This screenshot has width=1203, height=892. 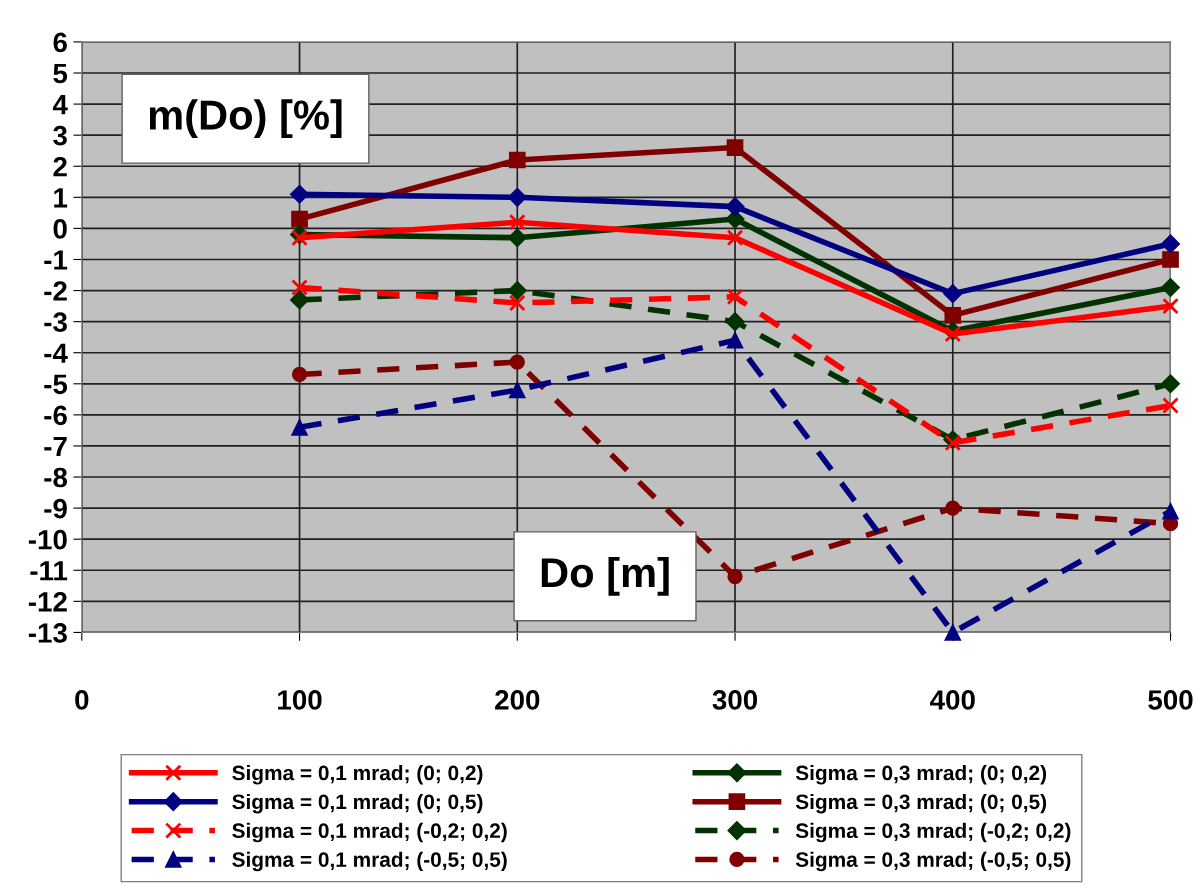 What do you see at coordinates (56, 260) in the screenshot?
I see `y-tick-label: -1` at bounding box center [56, 260].